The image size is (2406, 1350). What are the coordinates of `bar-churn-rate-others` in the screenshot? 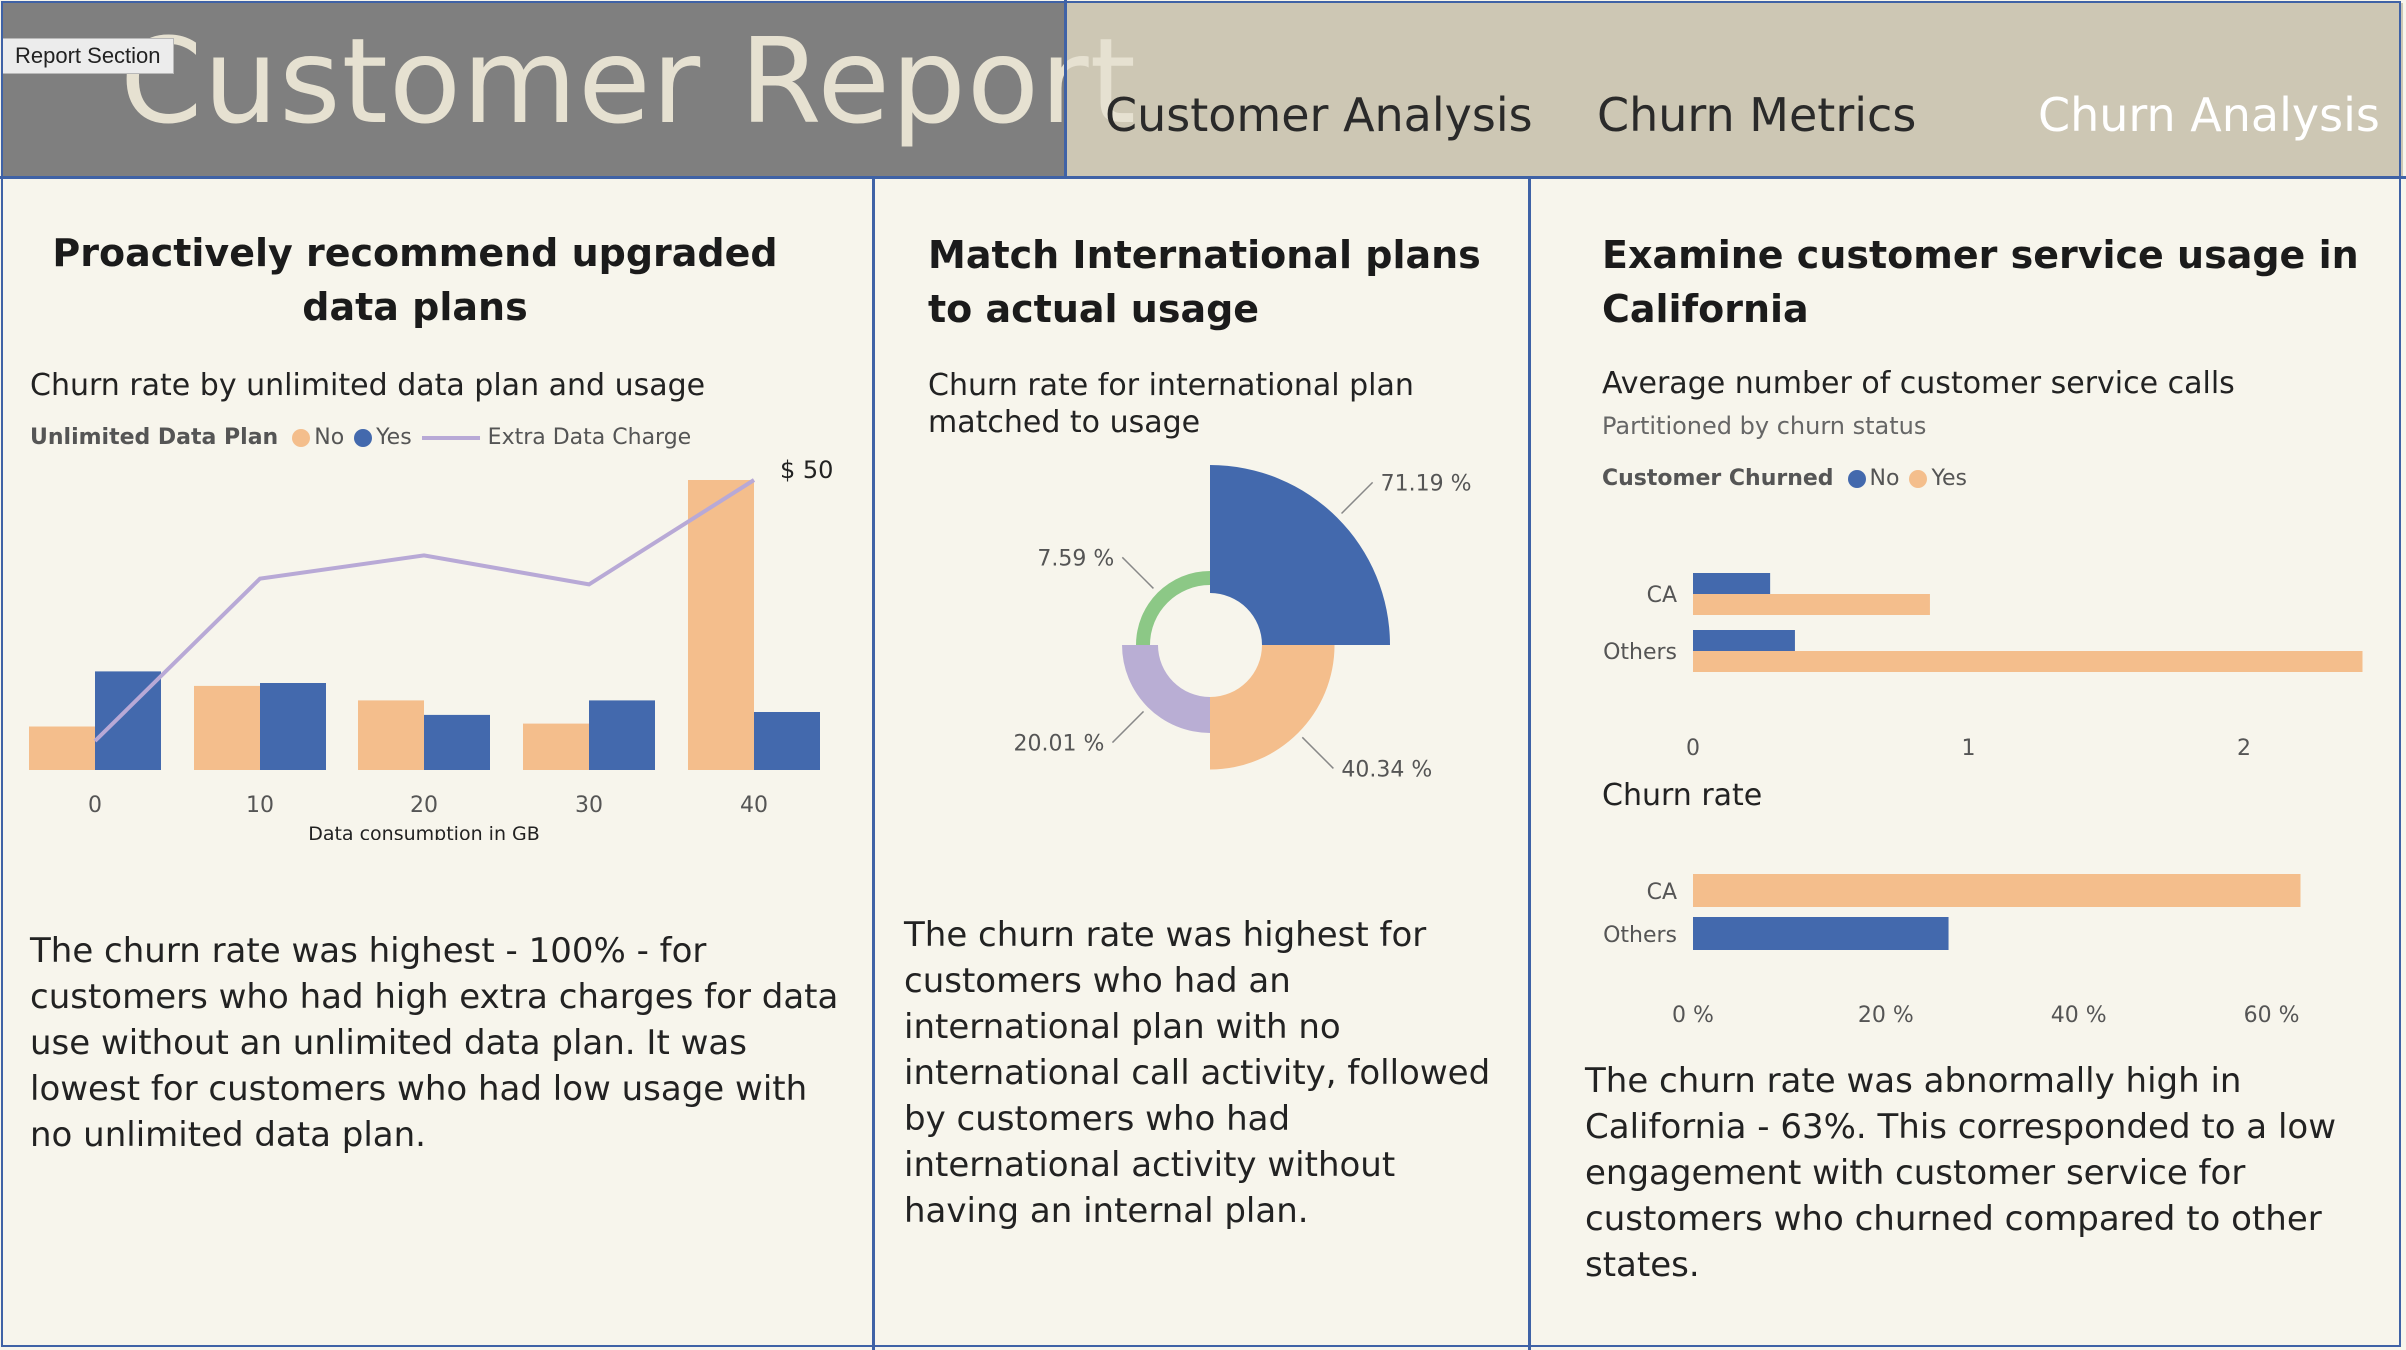 It's located at (1821, 933).